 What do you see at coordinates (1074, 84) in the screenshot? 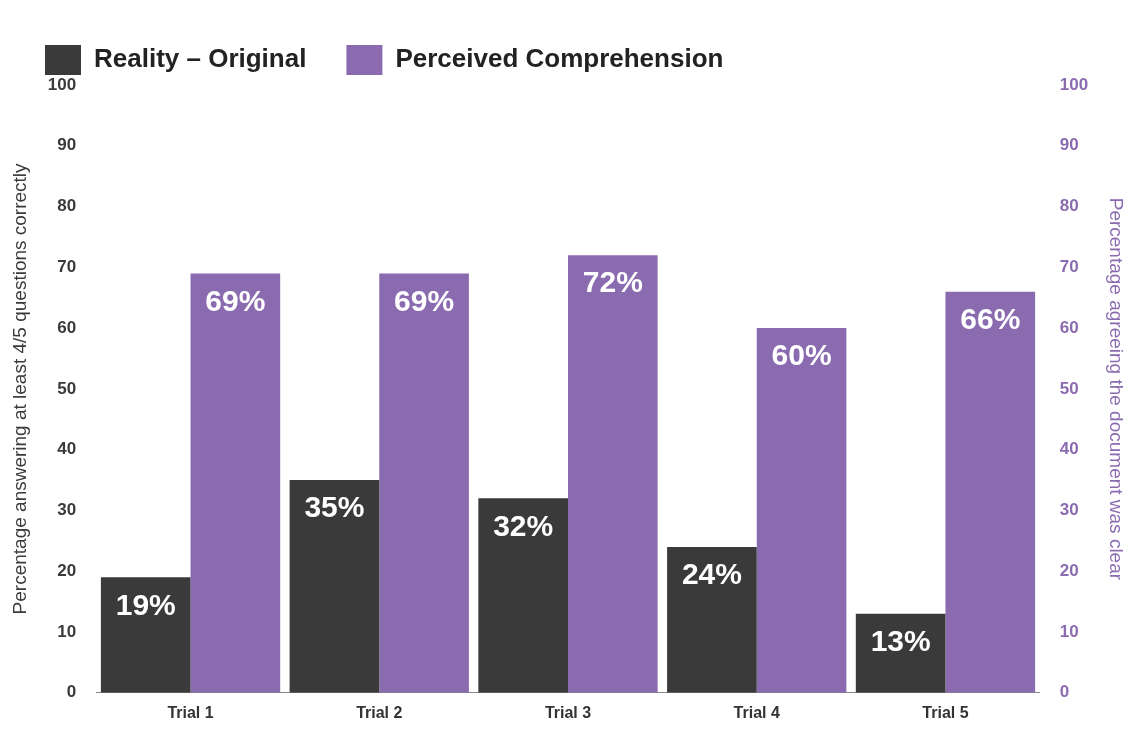
I see `y2-tick-label: 100` at bounding box center [1074, 84].